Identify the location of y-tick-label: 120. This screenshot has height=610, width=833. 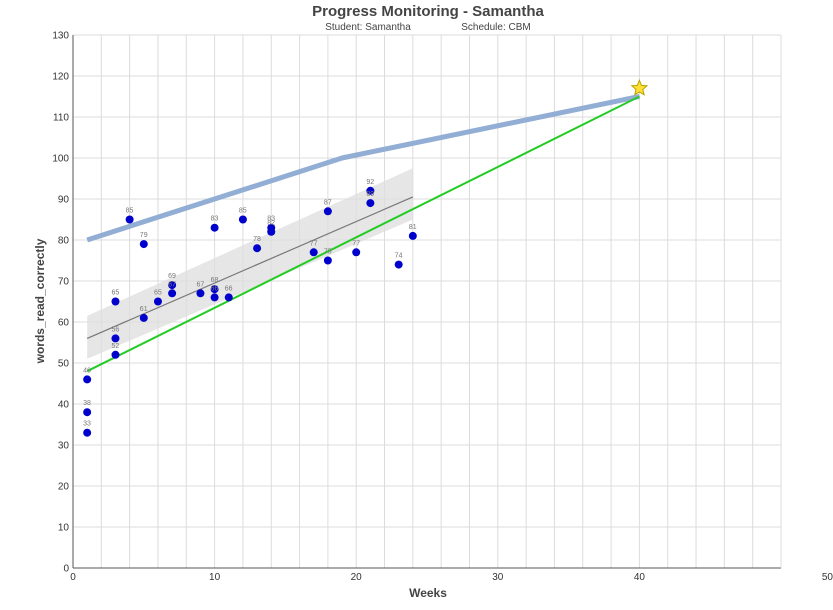
(60, 77).